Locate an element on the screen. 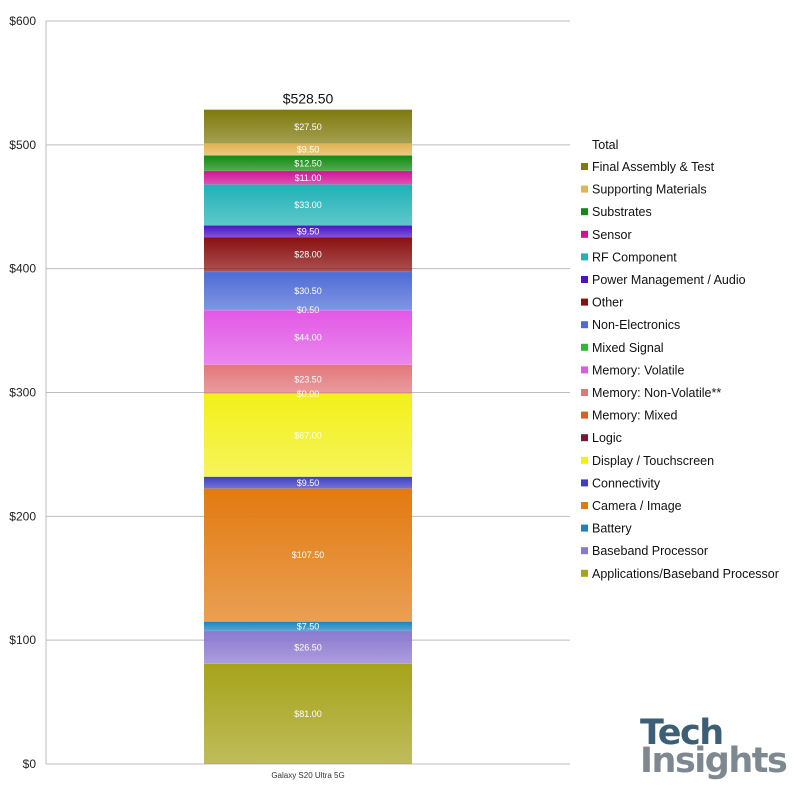 This screenshot has height=785, width=794. y-axis-tick-labels: $0 $100 $200 $300 $400 $500 $600 is located at coordinates (22, 392).